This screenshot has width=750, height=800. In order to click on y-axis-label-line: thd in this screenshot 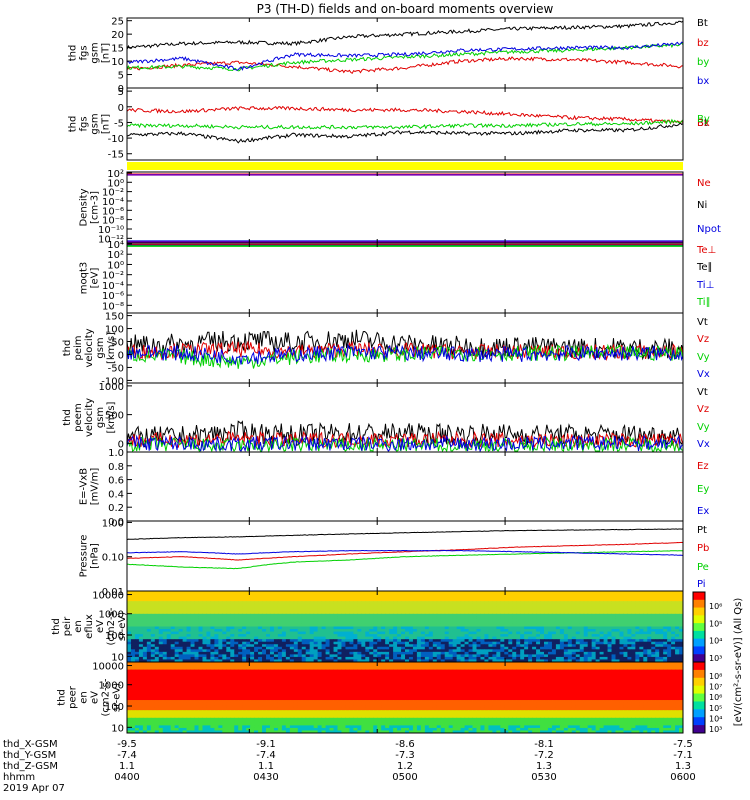, I will do `click(73, 124)`.